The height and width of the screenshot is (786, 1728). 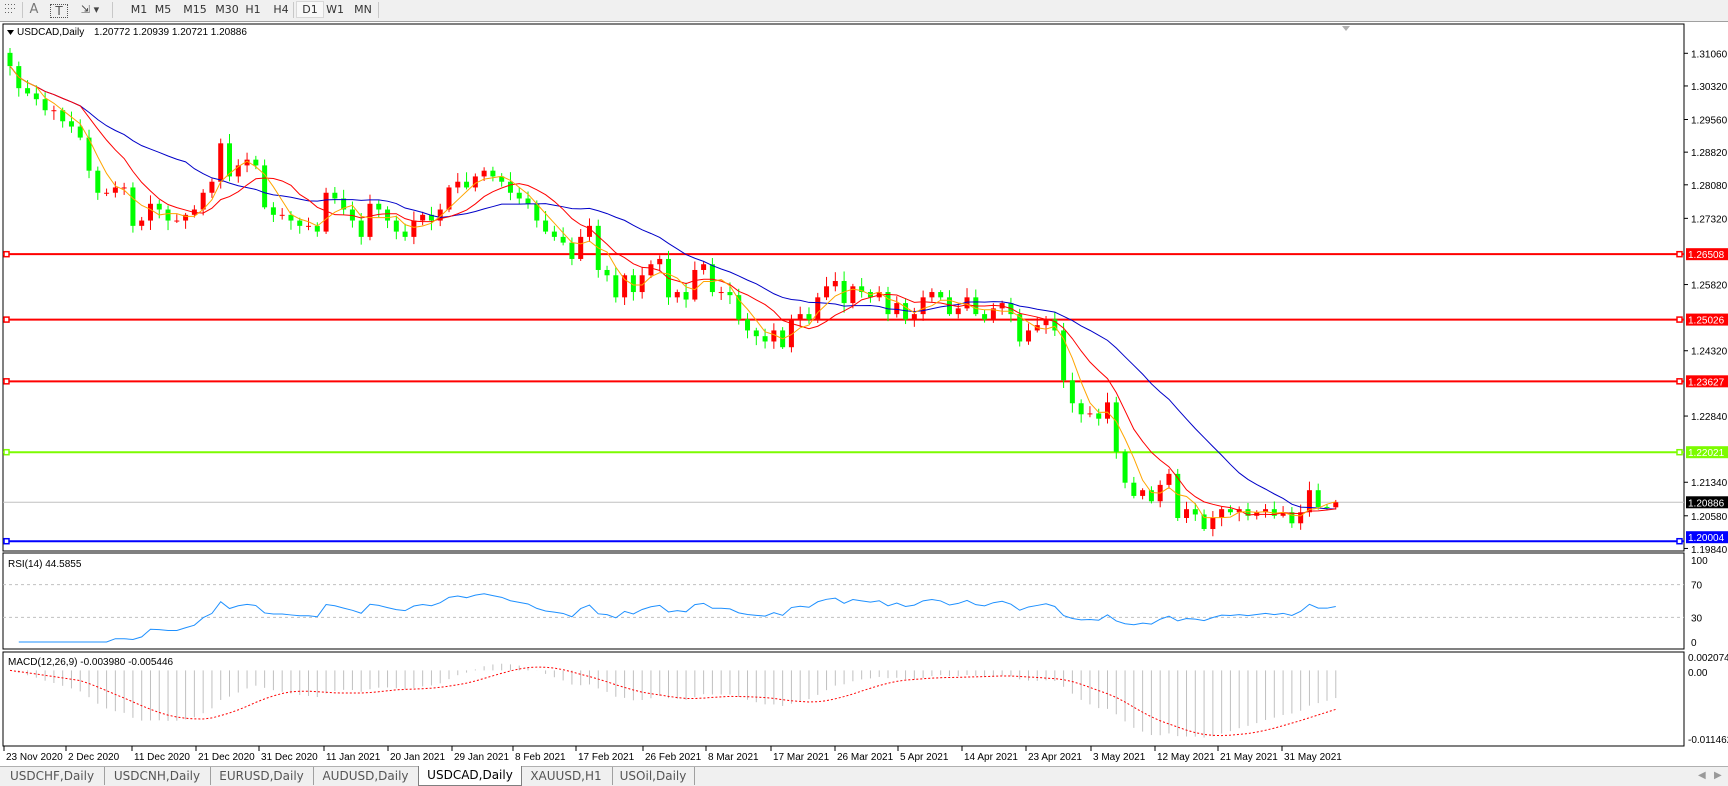 I want to click on chart-tab: USDCHF,Daily, so click(x=52, y=776).